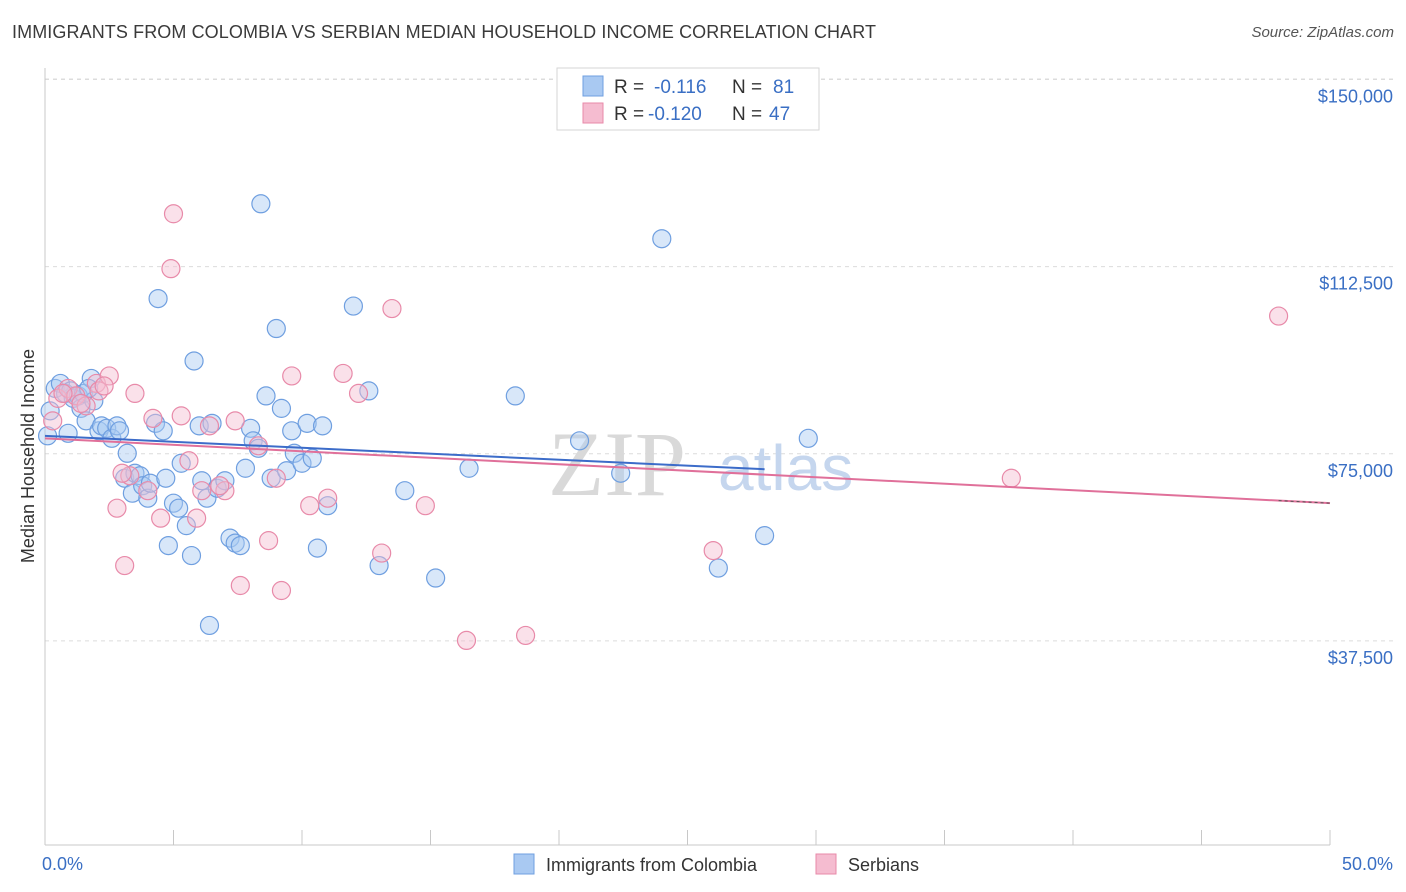 The image size is (1406, 892). Describe the element at coordinates (883, 865) in the screenshot. I see `bottom-legend-label-serbians: Serbians` at that location.